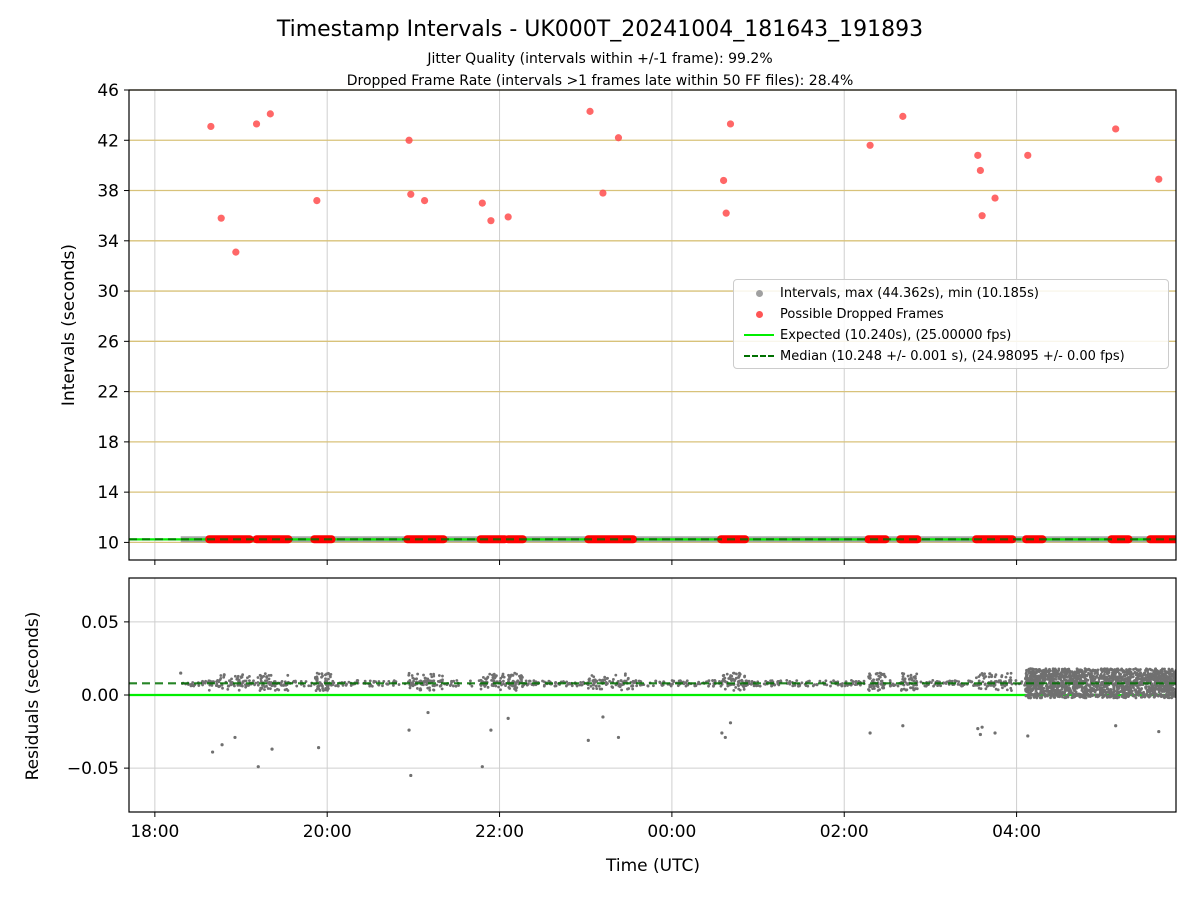 Image resolution: width=1200 pixels, height=900 pixels. Describe the element at coordinates (759, 335) in the screenshot. I see `legend-marker-expected` at that location.